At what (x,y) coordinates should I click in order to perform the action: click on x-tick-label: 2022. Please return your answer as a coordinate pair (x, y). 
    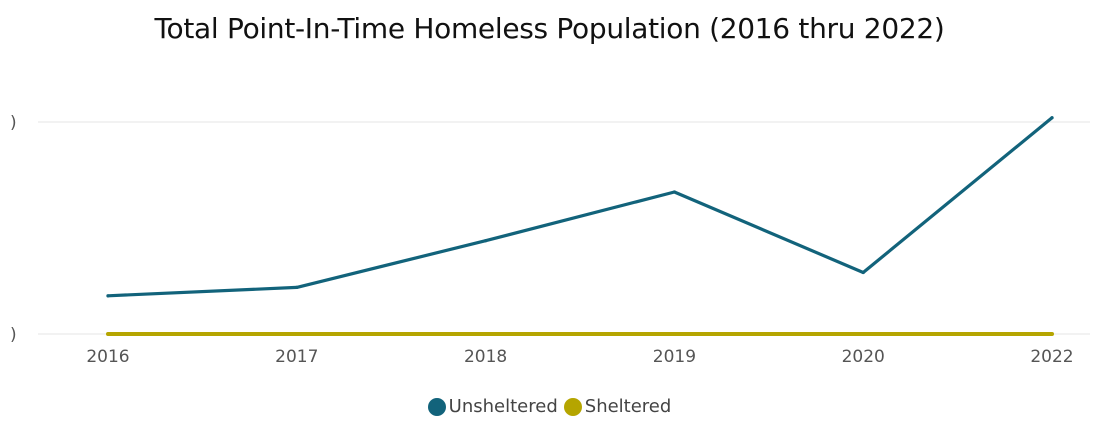
    Looking at the image, I should click on (1051, 357).